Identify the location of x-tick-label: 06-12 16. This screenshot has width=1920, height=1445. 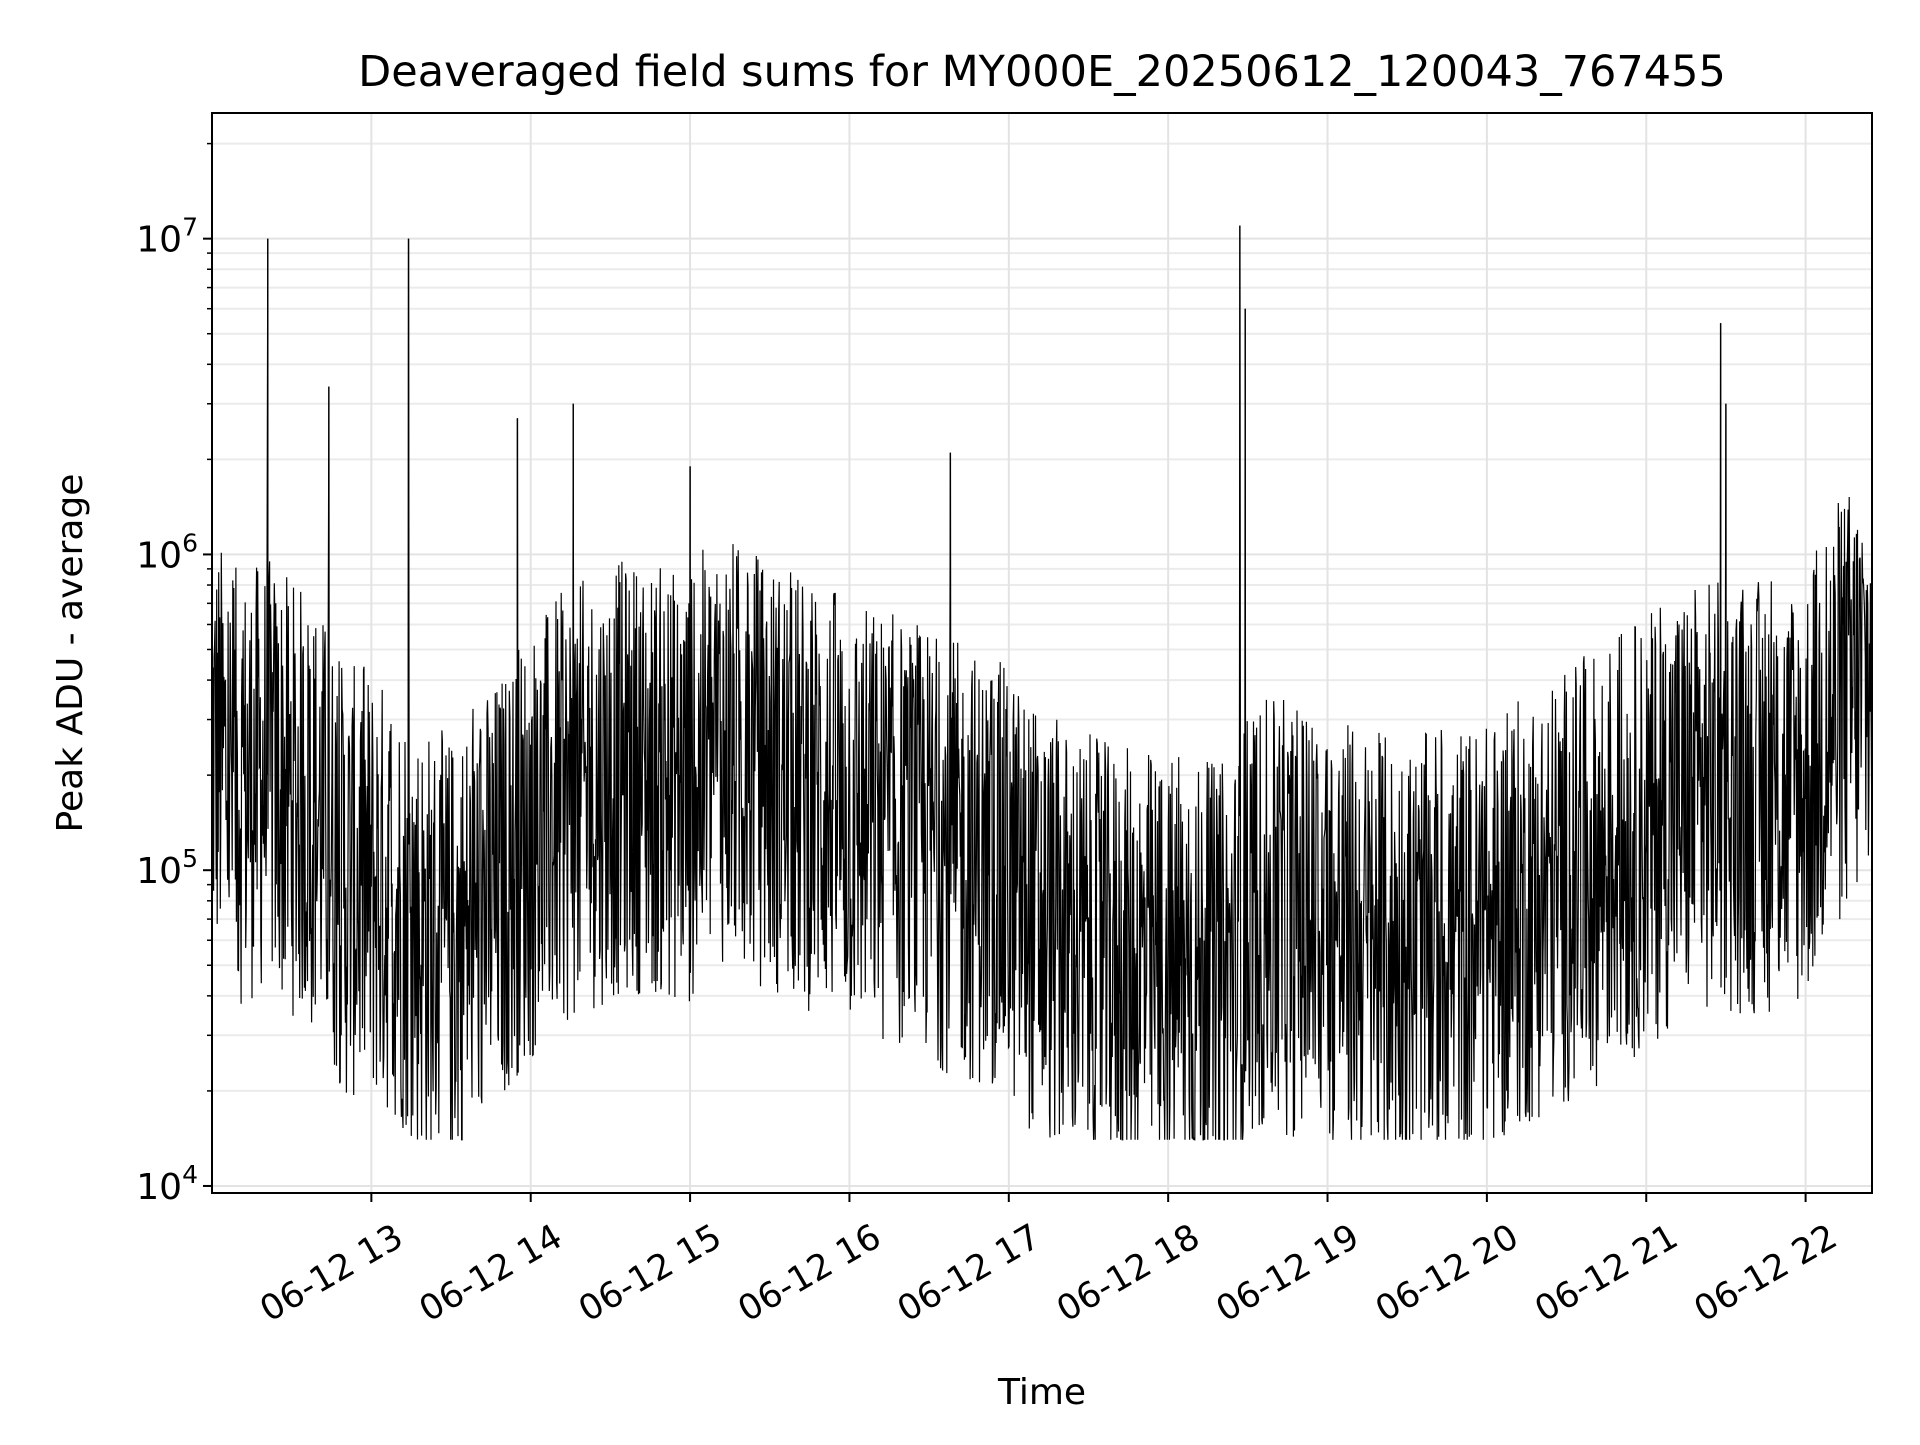
(810, 1273).